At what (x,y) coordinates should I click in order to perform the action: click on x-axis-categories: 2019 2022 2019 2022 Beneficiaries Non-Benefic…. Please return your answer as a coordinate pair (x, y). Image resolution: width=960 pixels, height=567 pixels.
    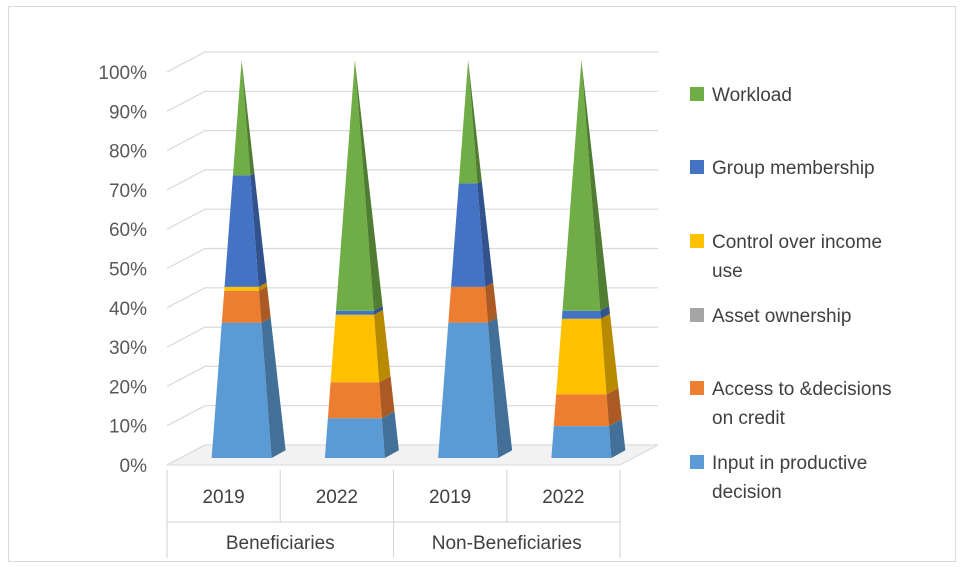
    Looking at the image, I should click on (393, 514).